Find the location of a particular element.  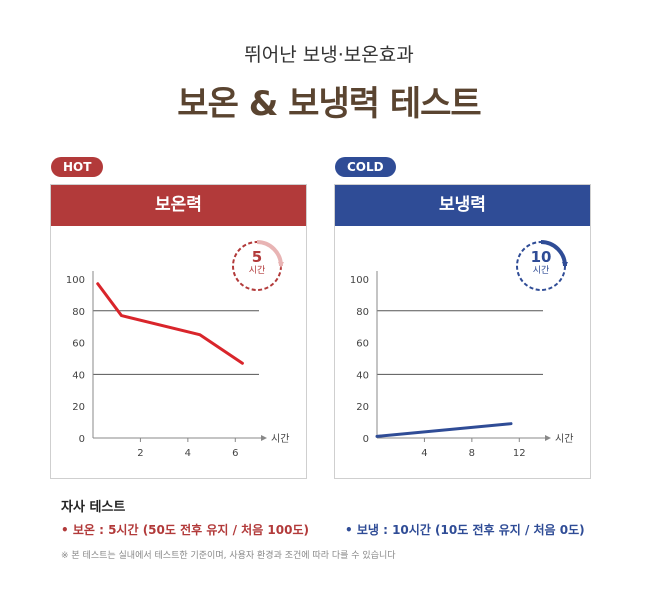

hot-timer-badge: 5 시간 is located at coordinates (257, 266).